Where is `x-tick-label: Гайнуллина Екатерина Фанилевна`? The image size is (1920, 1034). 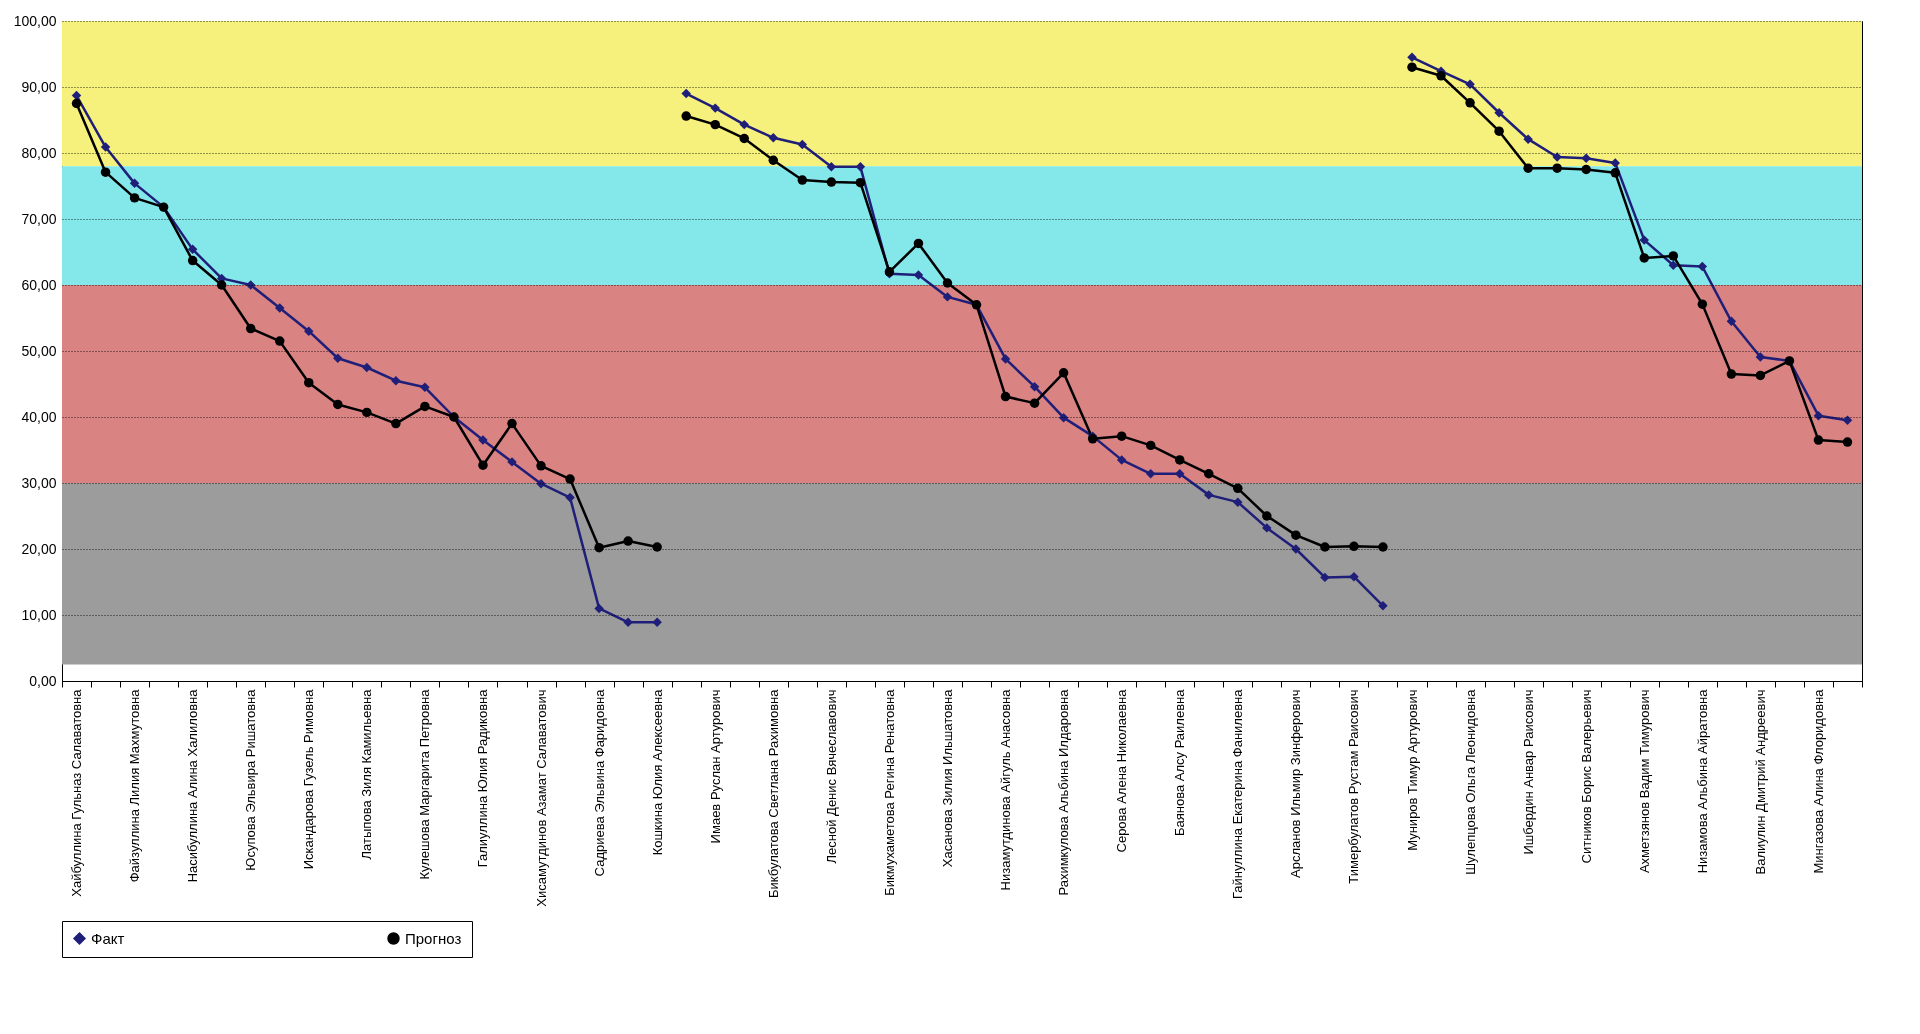 x-tick-label: Гайнуллина Екатерина Фанилевна is located at coordinates (1238, 793).